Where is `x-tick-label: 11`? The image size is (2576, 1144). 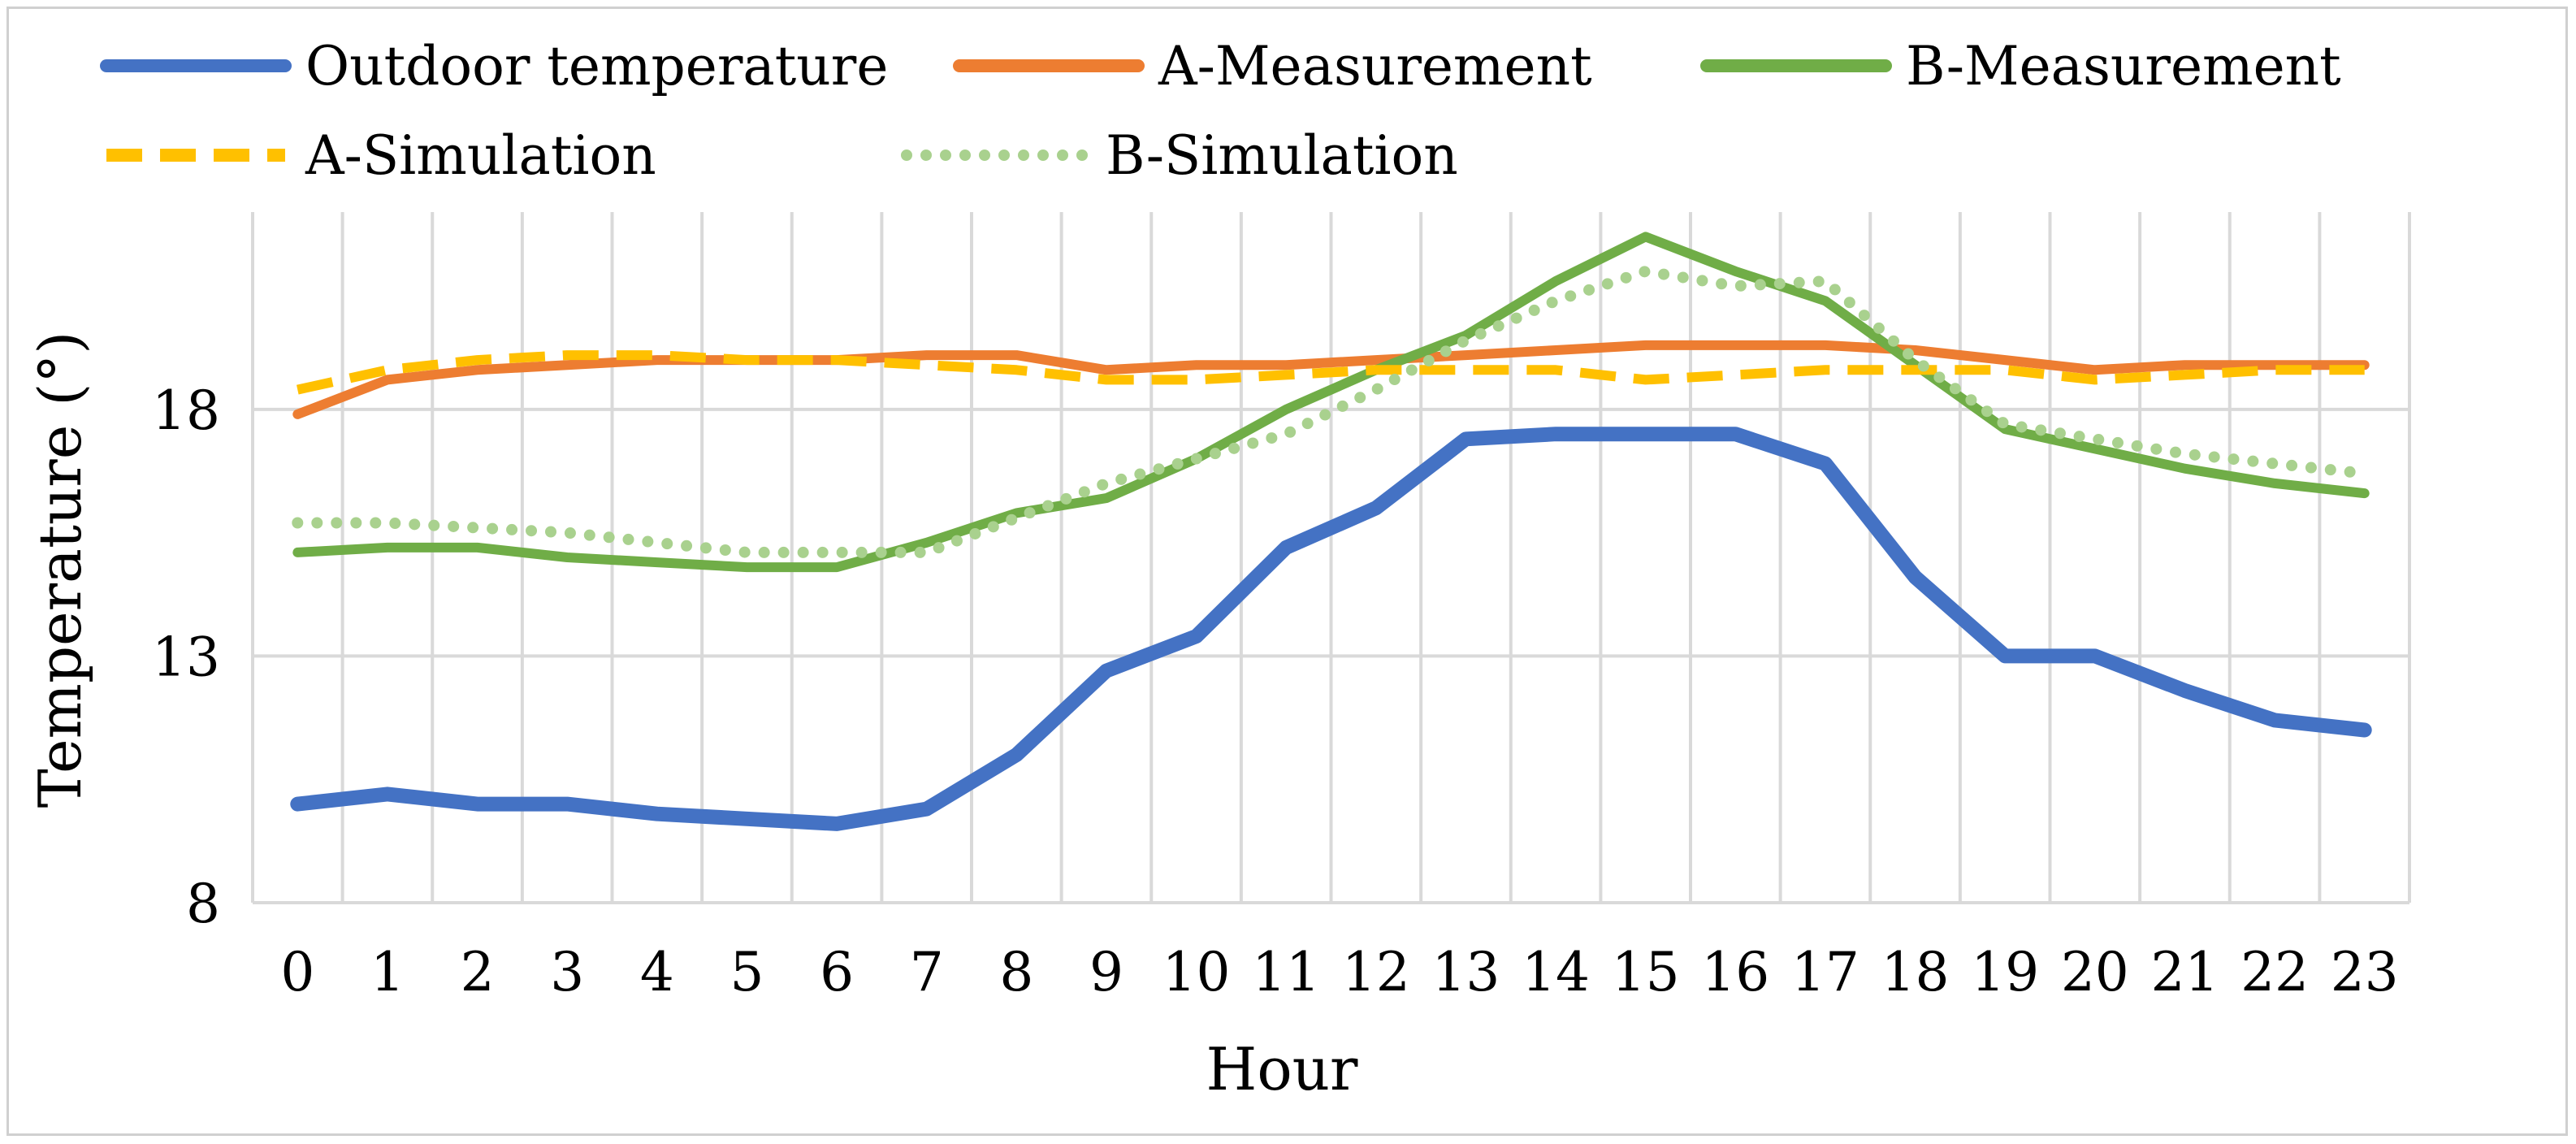 x-tick-label: 11 is located at coordinates (1286, 972).